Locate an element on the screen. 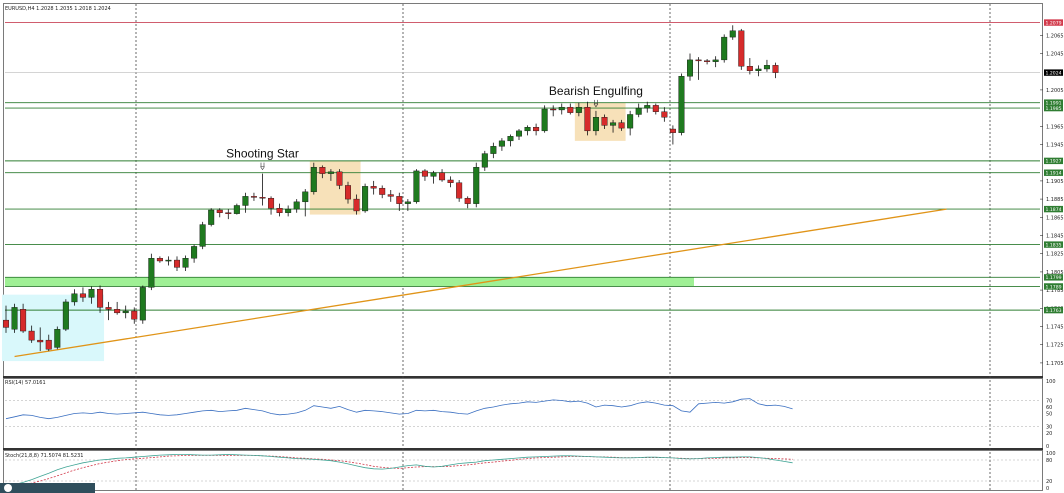 The height and width of the screenshot is (493, 1064). price-tick-label: 1.1825 is located at coordinates (1055, 255).